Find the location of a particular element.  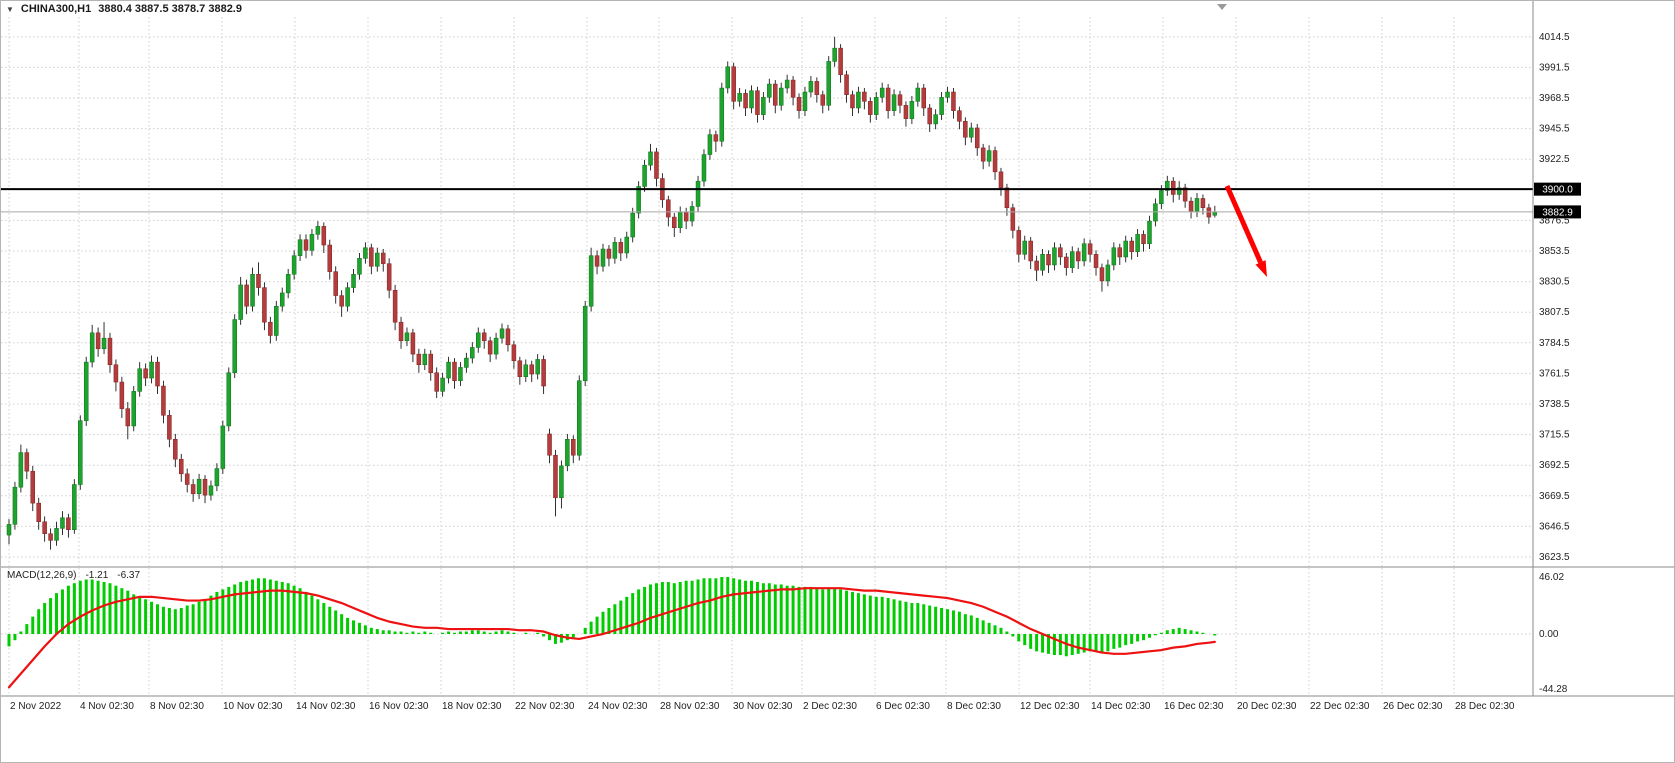

time-label: 8 Nov 02:30 is located at coordinates (177, 706).